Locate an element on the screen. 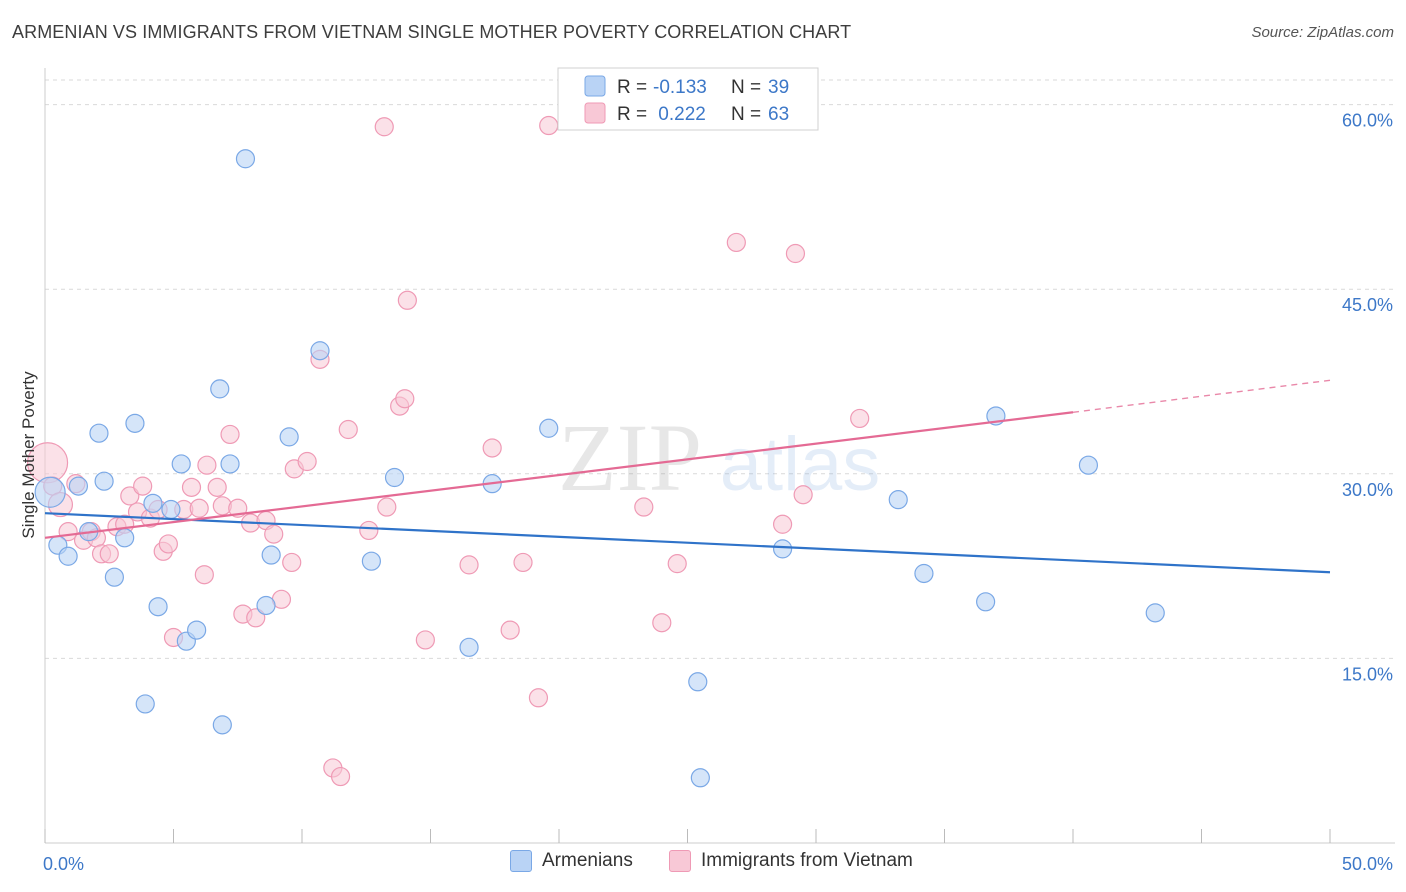 The image size is (1406, 892). legend-swatch-vietnam is located at coordinates (595, 113).